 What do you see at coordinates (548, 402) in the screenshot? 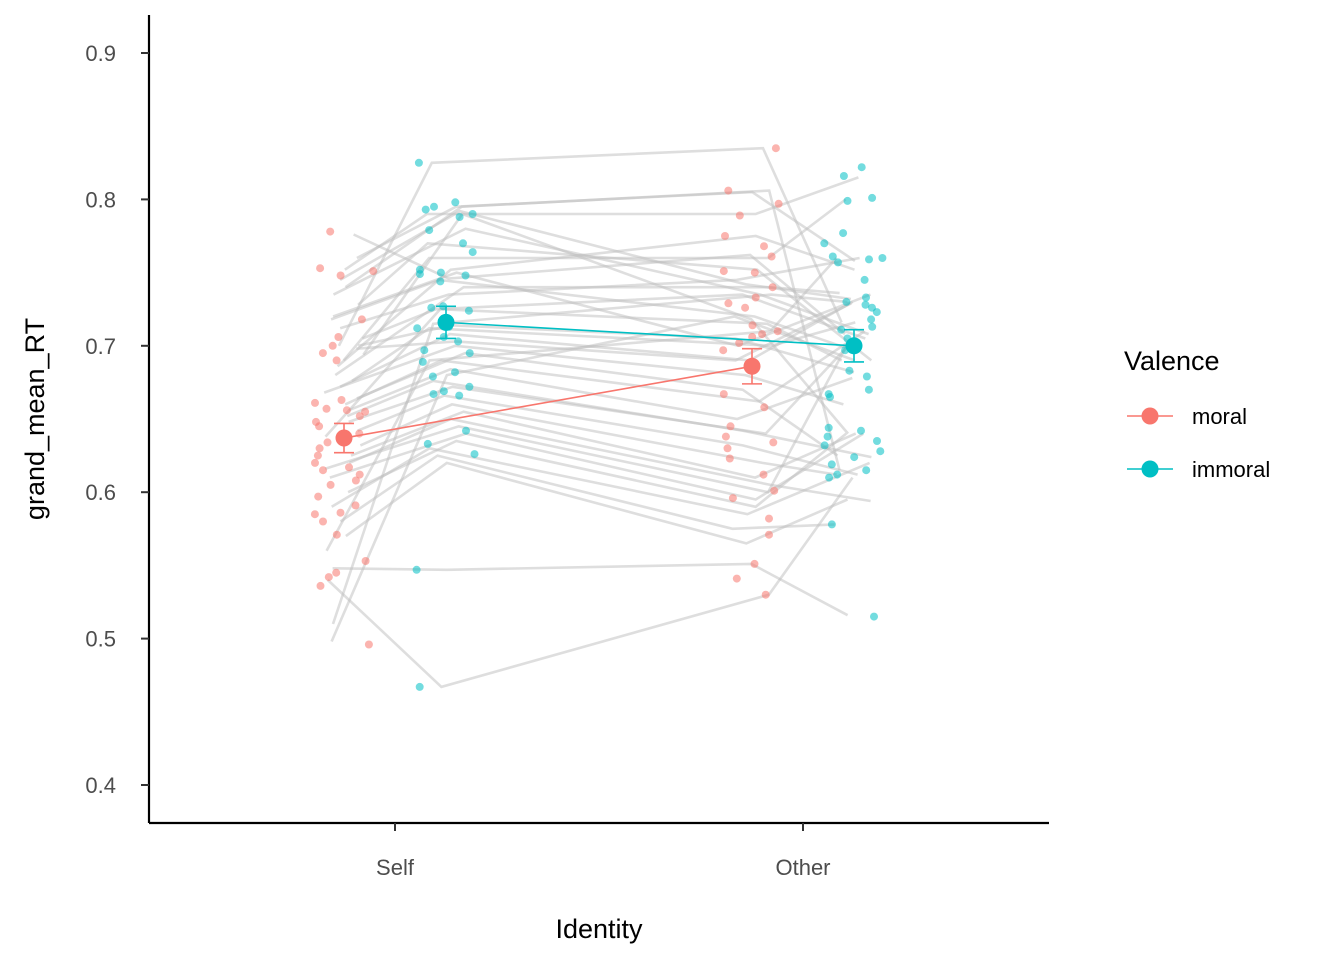
I see `mean-line-moral` at bounding box center [548, 402].